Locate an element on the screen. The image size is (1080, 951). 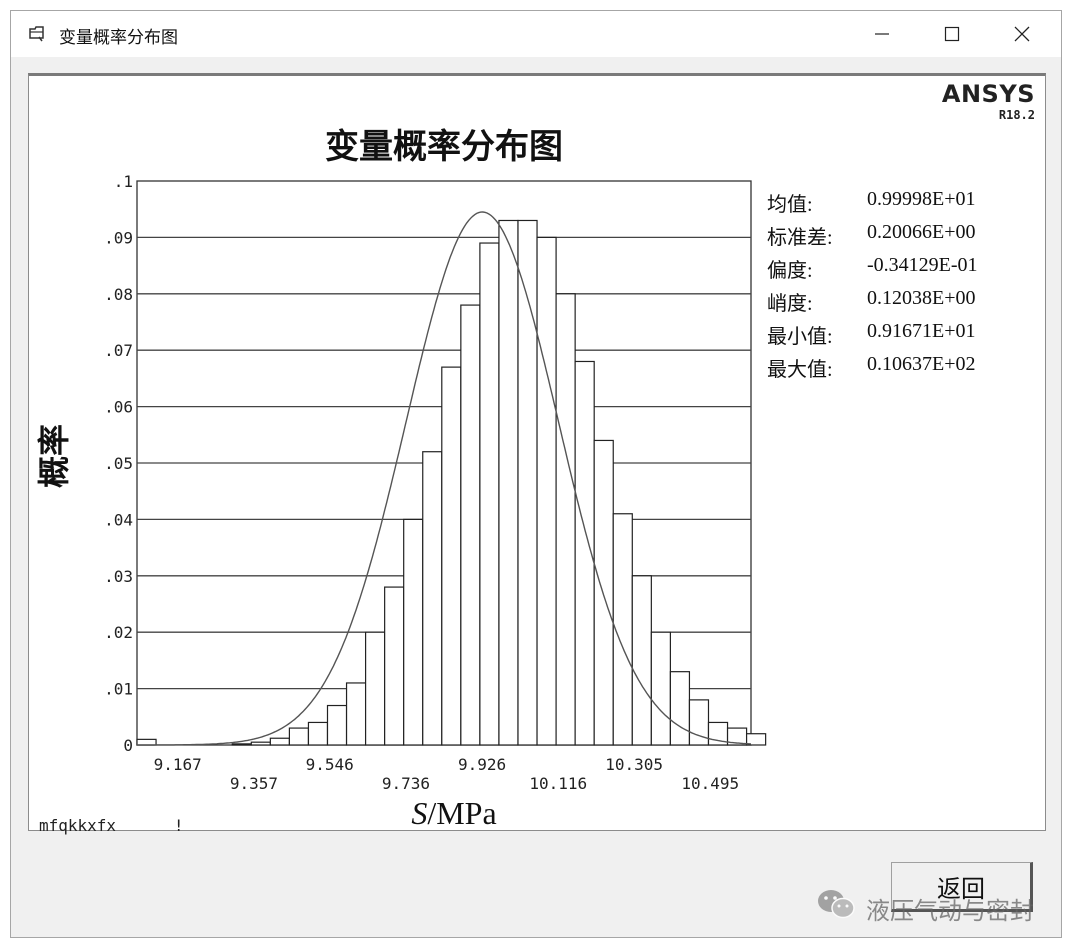
stat-row: 标准差: 0.20066E+00 is located at coordinates (872, 237).